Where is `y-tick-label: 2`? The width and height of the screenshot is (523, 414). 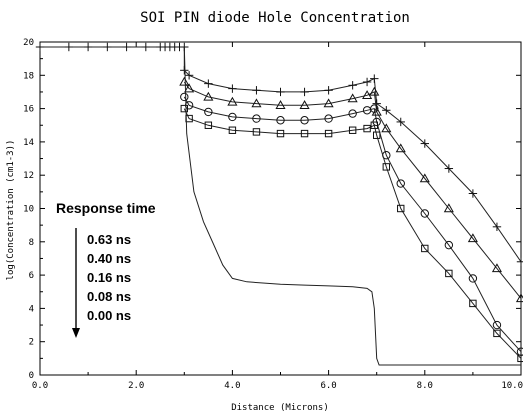 y-tick-label: 2 is located at coordinates (31, 343).